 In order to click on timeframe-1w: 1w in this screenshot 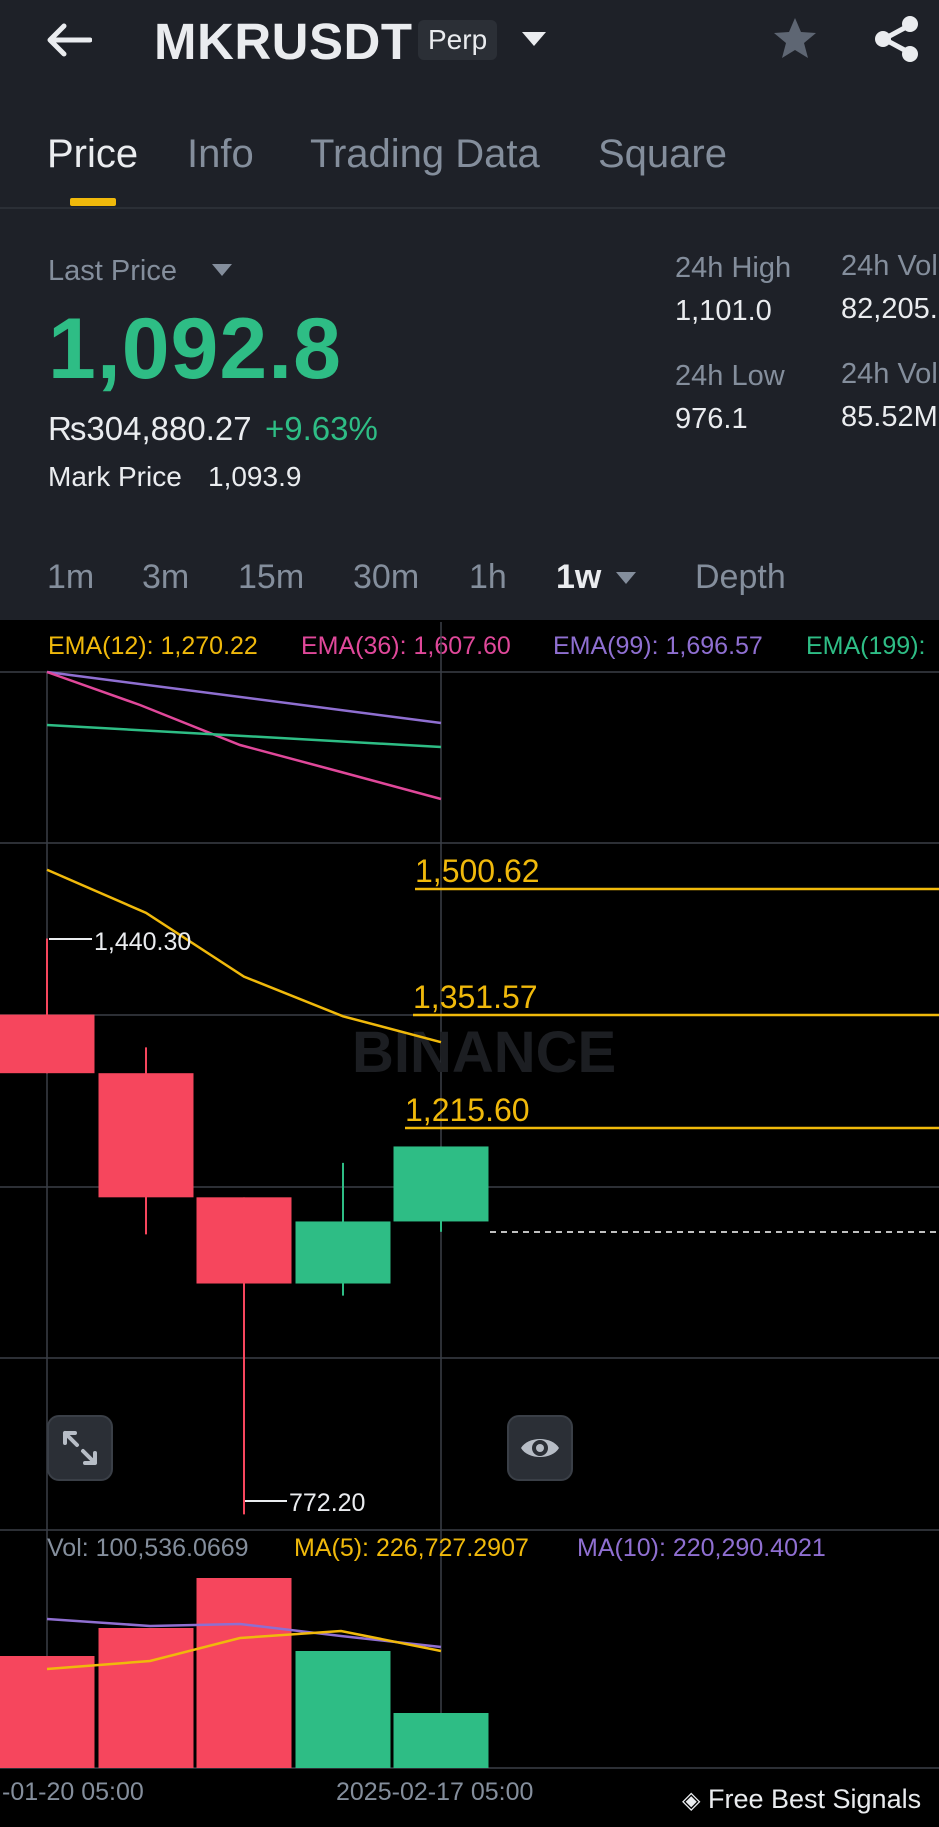, I will do `click(579, 577)`.